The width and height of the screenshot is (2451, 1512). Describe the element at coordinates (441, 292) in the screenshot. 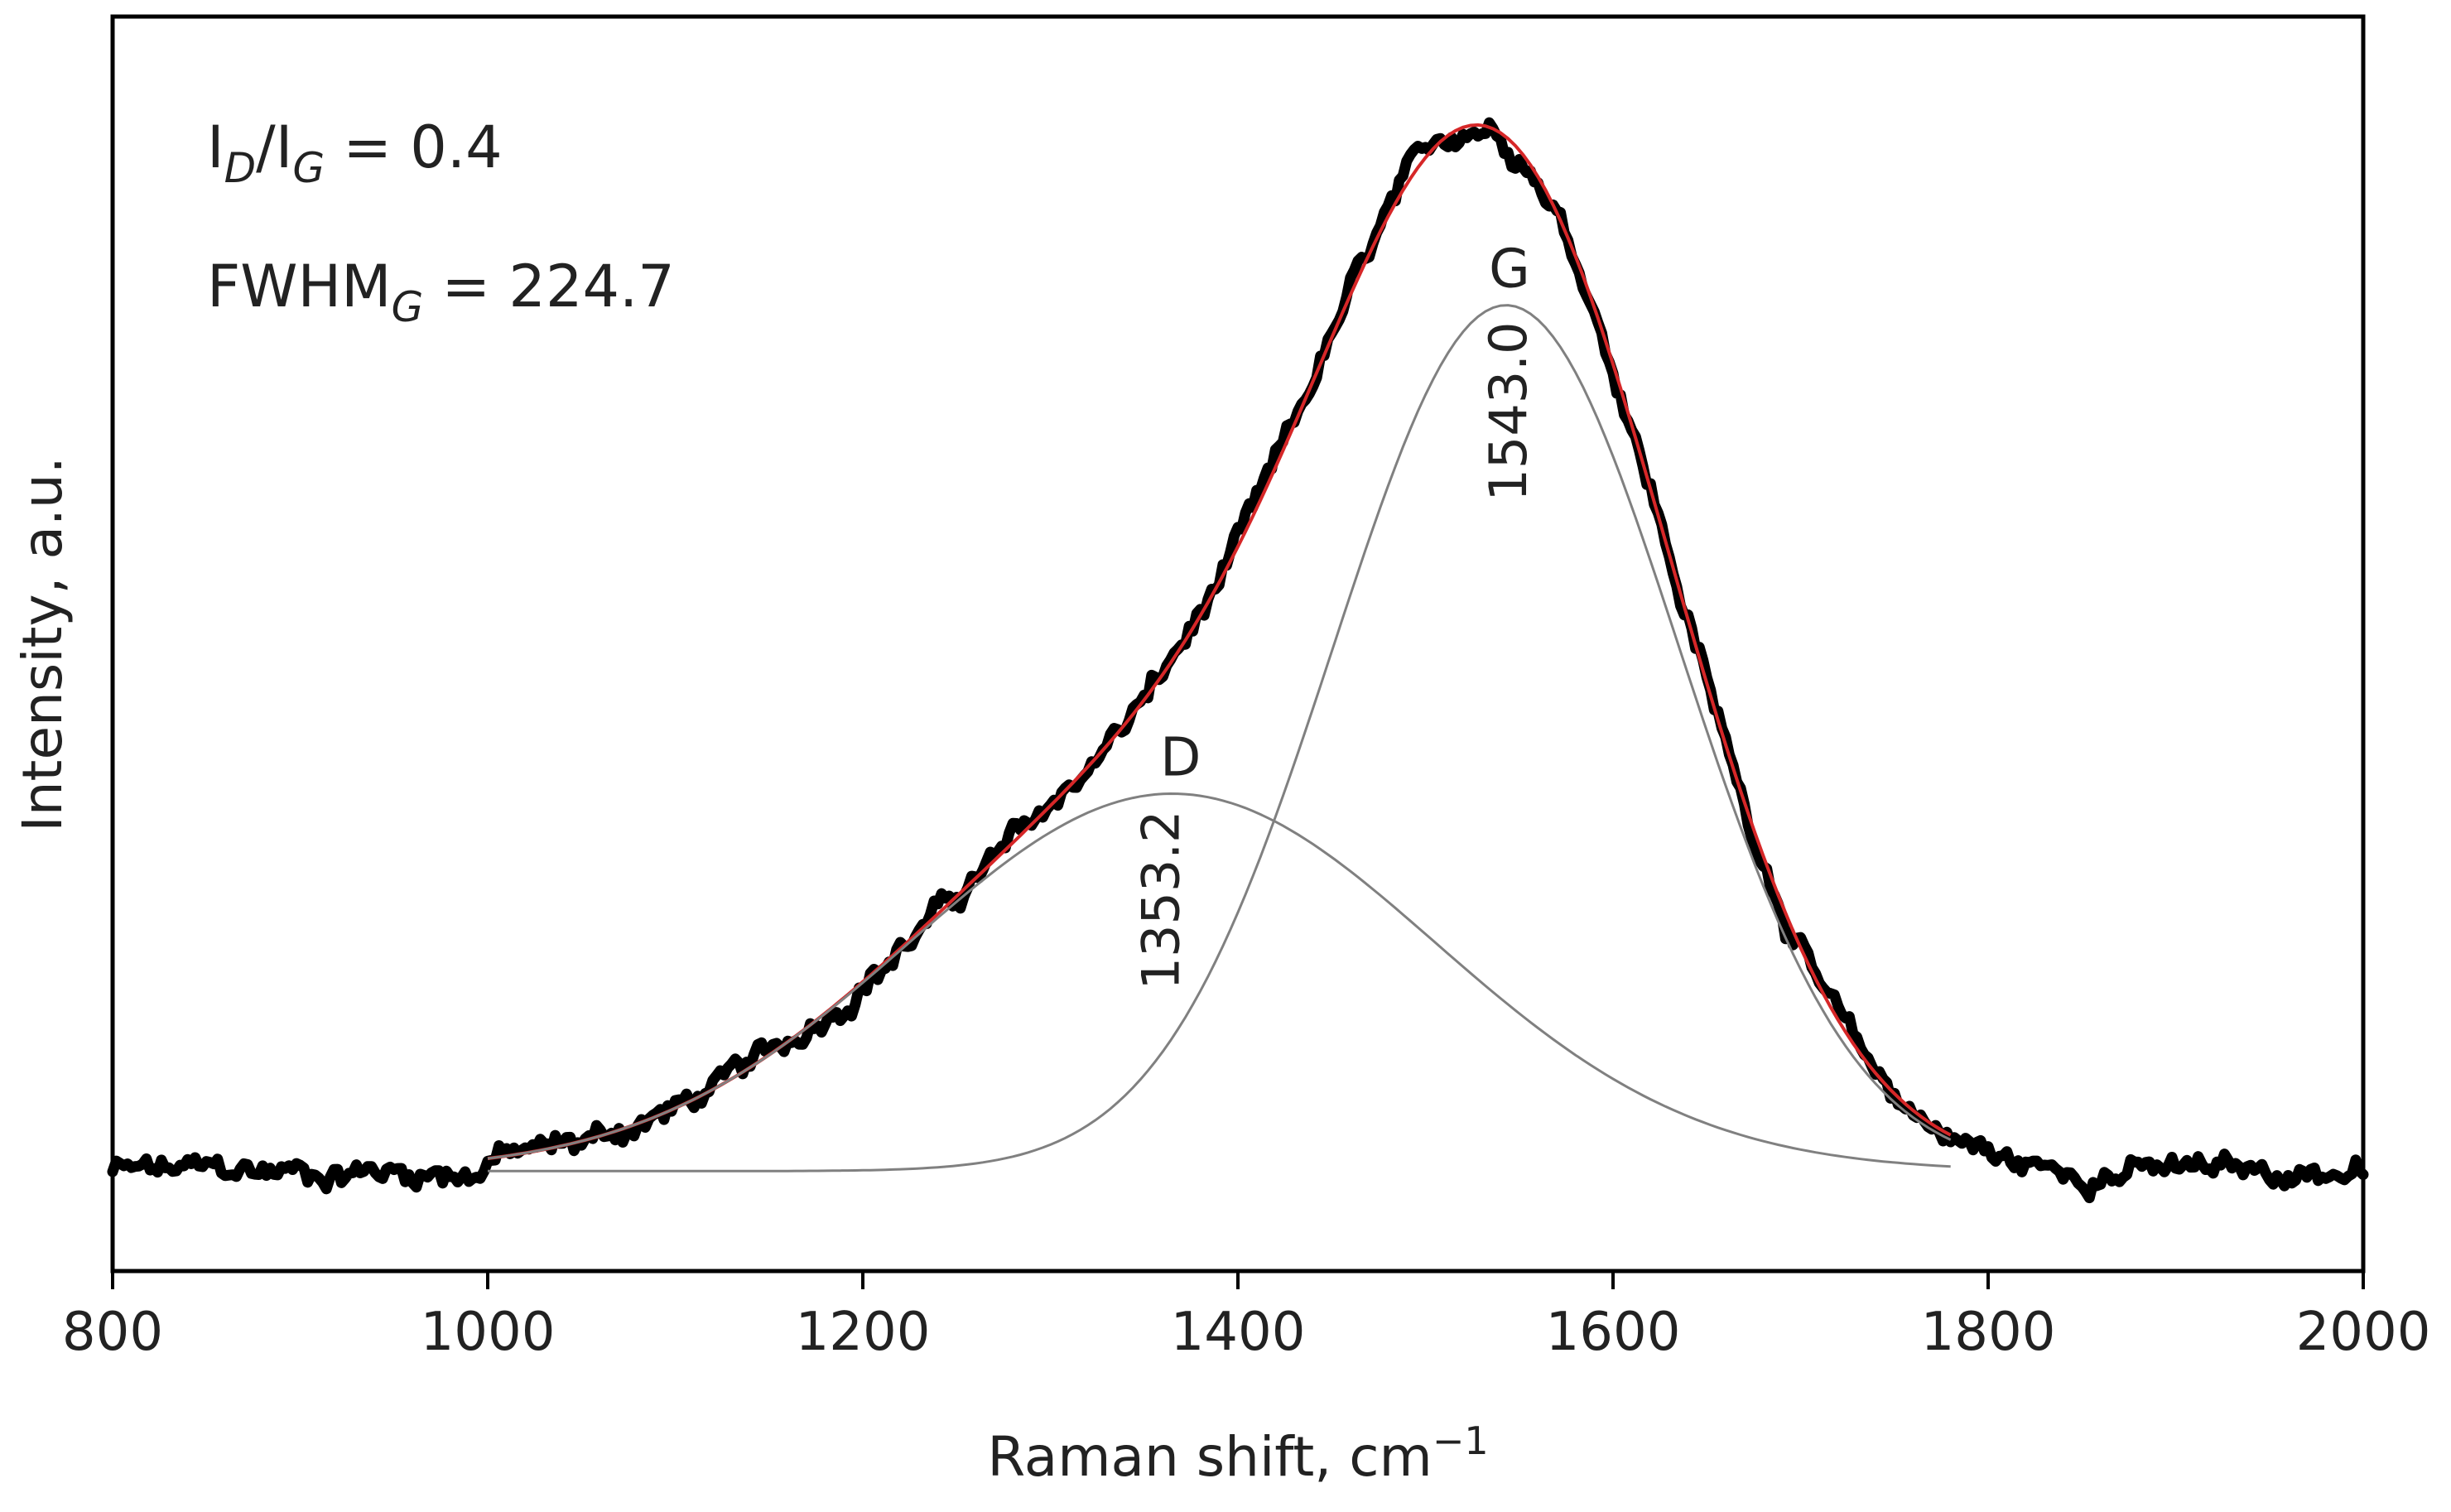

I see `fwhm-annotation: FWHMG = 224.7` at that location.